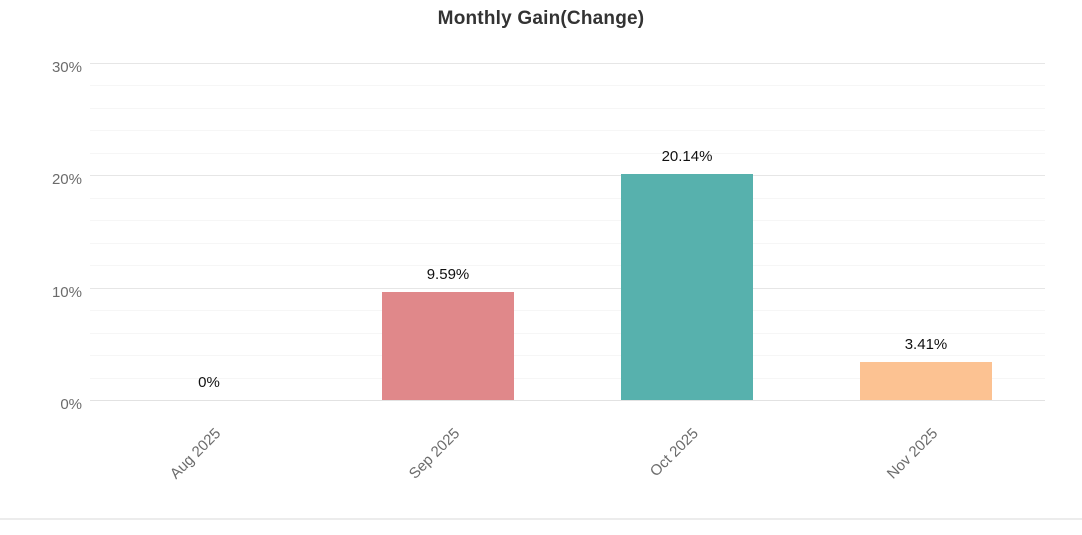  What do you see at coordinates (687, 287) in the screenshot?
I see `bar-oct-2025` at bounding box center [687, 287].